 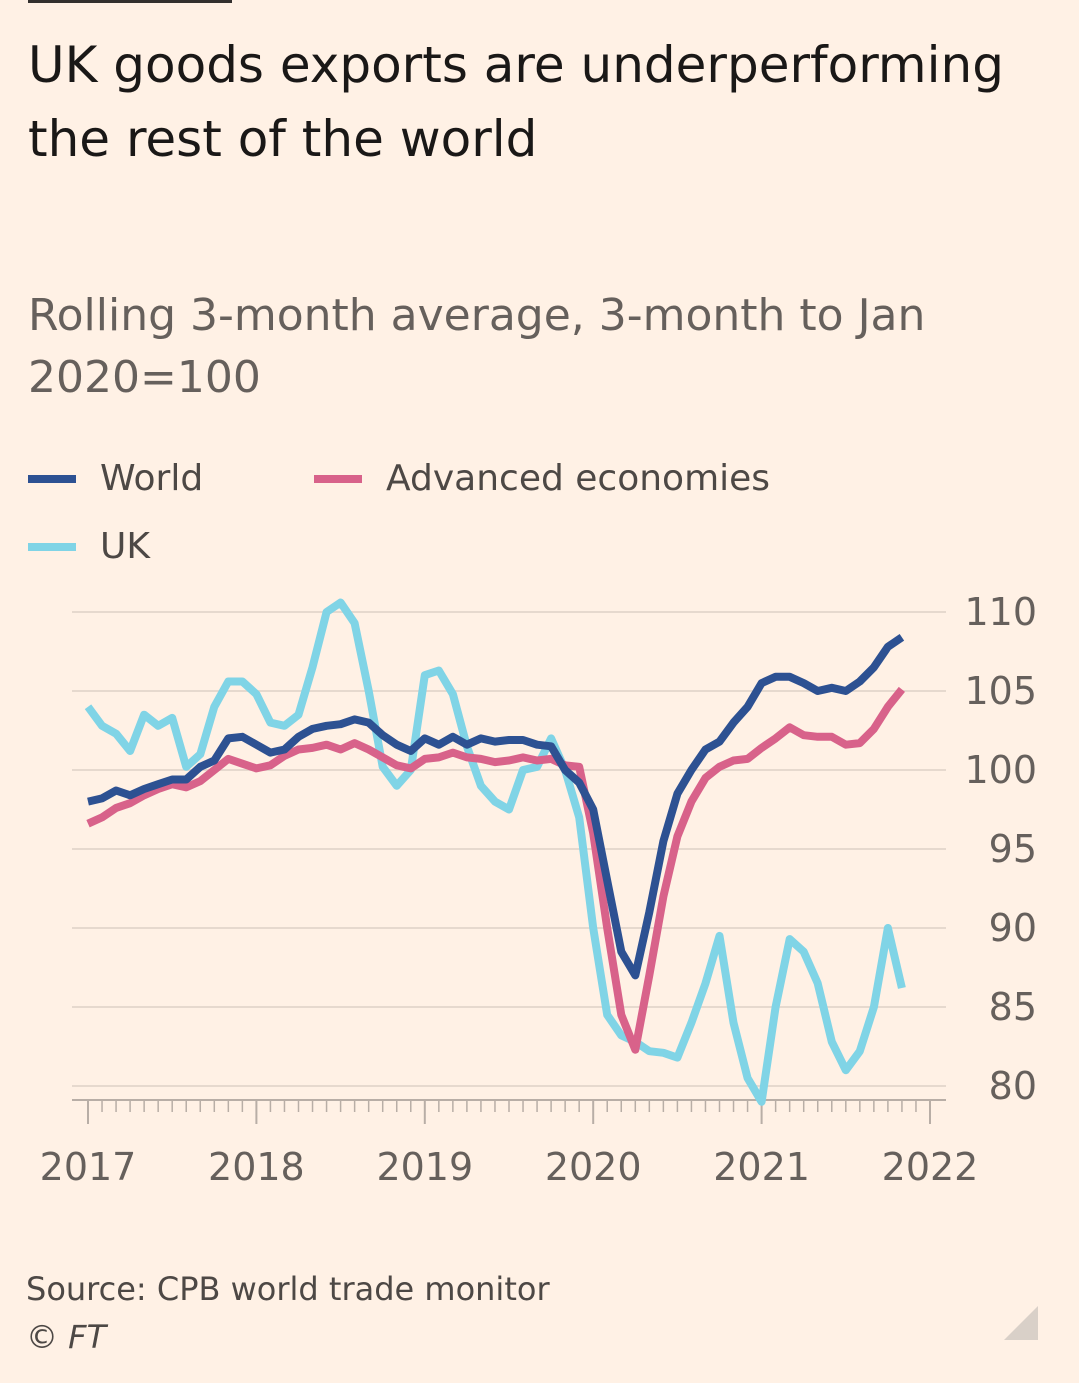 What do you see at coordinates (66, 1337) in the screenshot?
I see `ft-credit: © FT` at bounding box center [66, 1337].